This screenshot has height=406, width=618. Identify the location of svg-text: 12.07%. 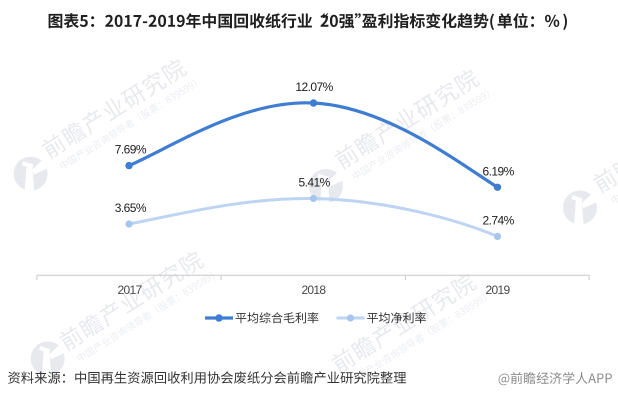
(314, 87).